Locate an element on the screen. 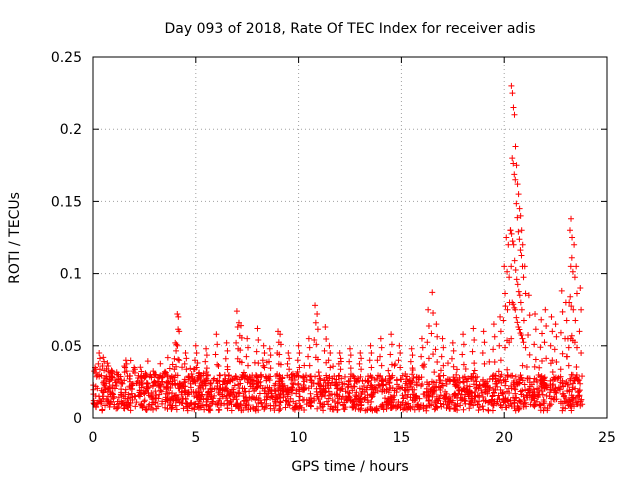 This screenshot has height=480, width=640. x-tick-label: 0 is located at coordinates (93, 438).